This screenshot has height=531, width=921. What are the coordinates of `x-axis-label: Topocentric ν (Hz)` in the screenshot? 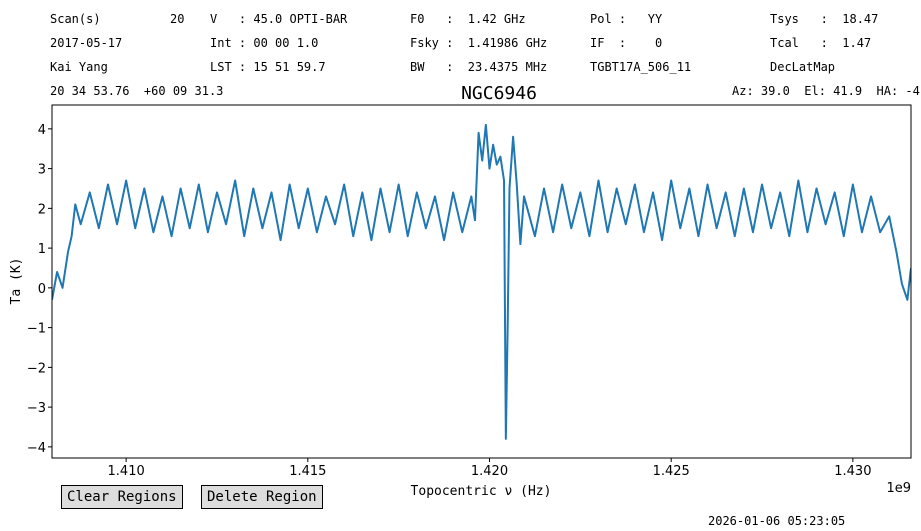 It's located at (481, 491).